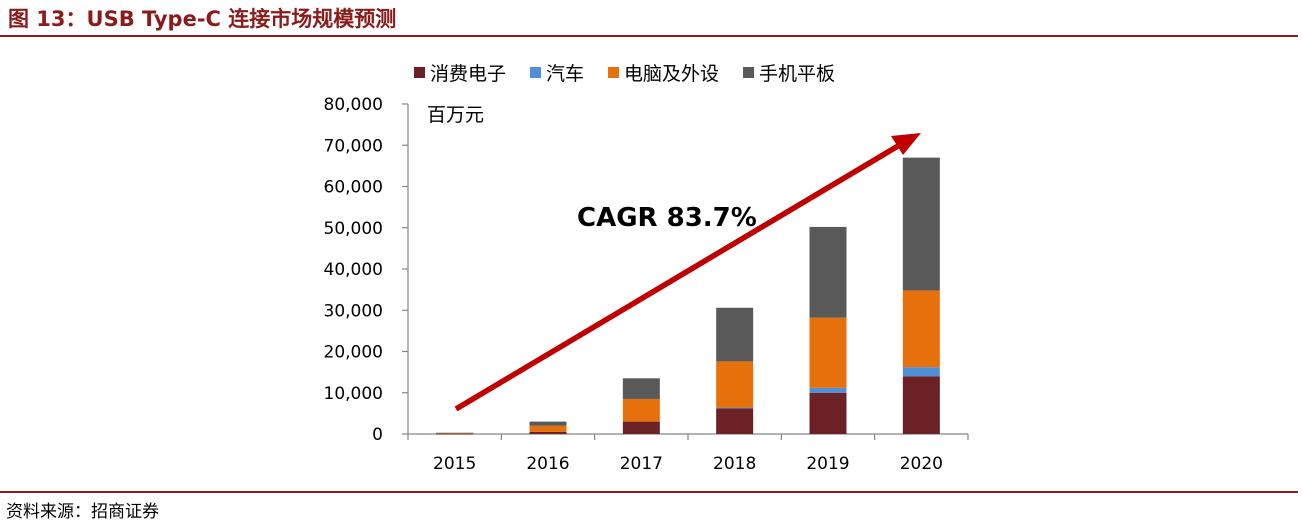 The image size is (1302, 522). Describe the element at coordinates (827, 464) in the screenshot. I see `x-tick-label: 2019` at that location.